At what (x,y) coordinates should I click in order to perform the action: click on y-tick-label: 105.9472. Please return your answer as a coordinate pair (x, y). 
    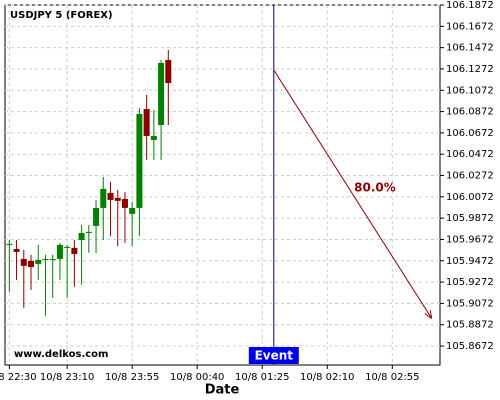
    Looking at the image, I should click on (470, 261).